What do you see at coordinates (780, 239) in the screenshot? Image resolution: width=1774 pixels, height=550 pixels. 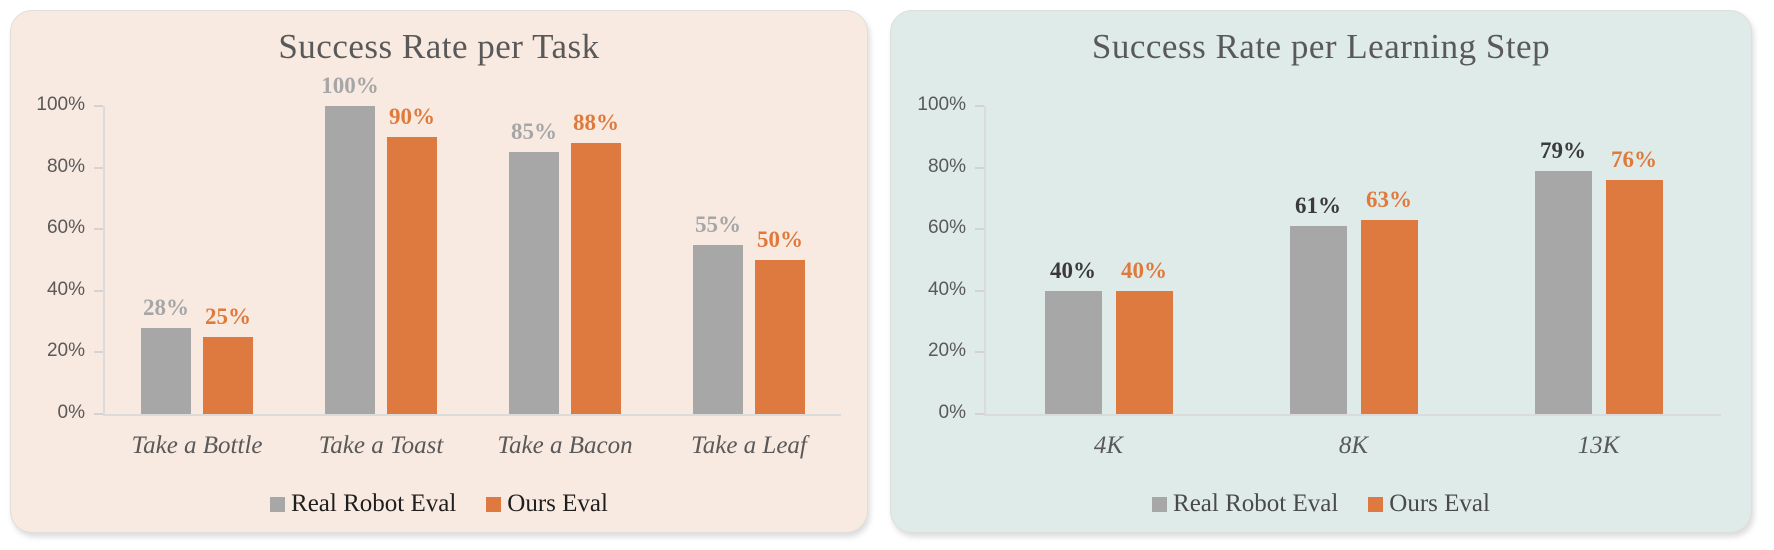 I see `bar-value-label: 50%` at bounding box center [780, 239].